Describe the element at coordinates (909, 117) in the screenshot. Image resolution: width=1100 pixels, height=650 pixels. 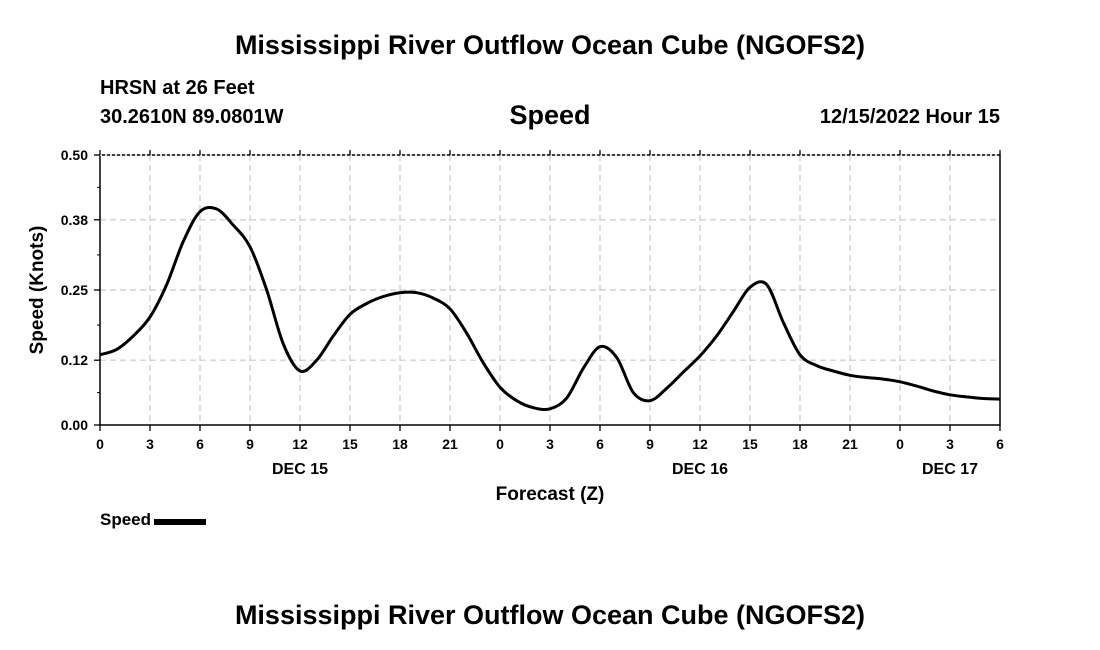
I see `forecast-datetime: 12/15/2022 Hour 15` at that location.